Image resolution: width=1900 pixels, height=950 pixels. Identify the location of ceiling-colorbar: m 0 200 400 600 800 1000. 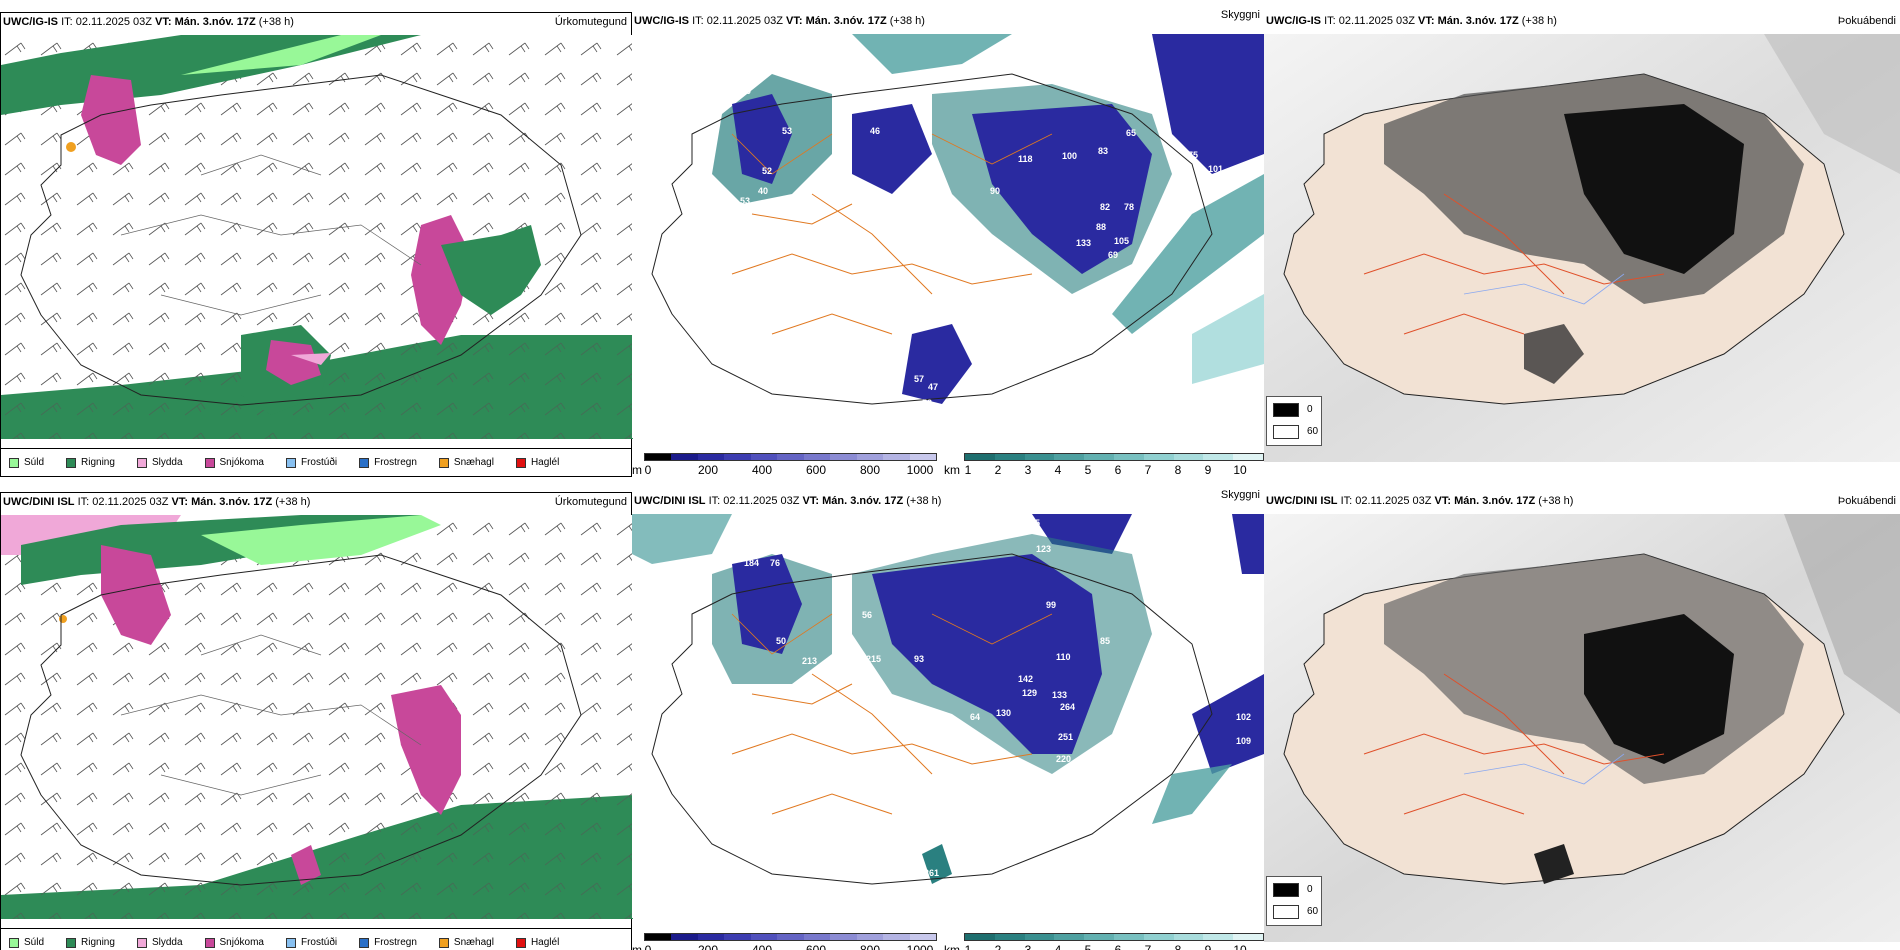
(784, 941).